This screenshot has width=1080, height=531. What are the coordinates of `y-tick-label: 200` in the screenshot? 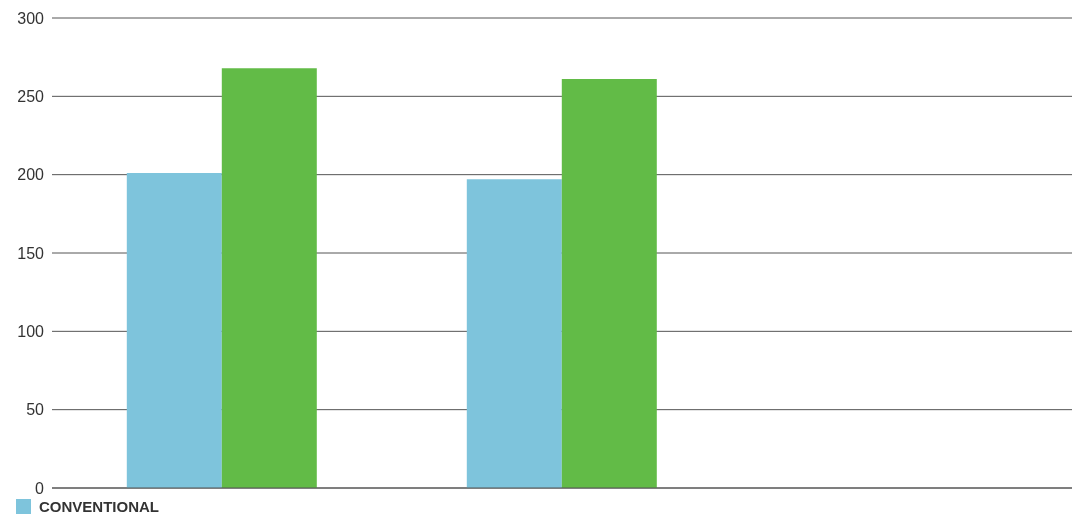 It's located at (31, 175).